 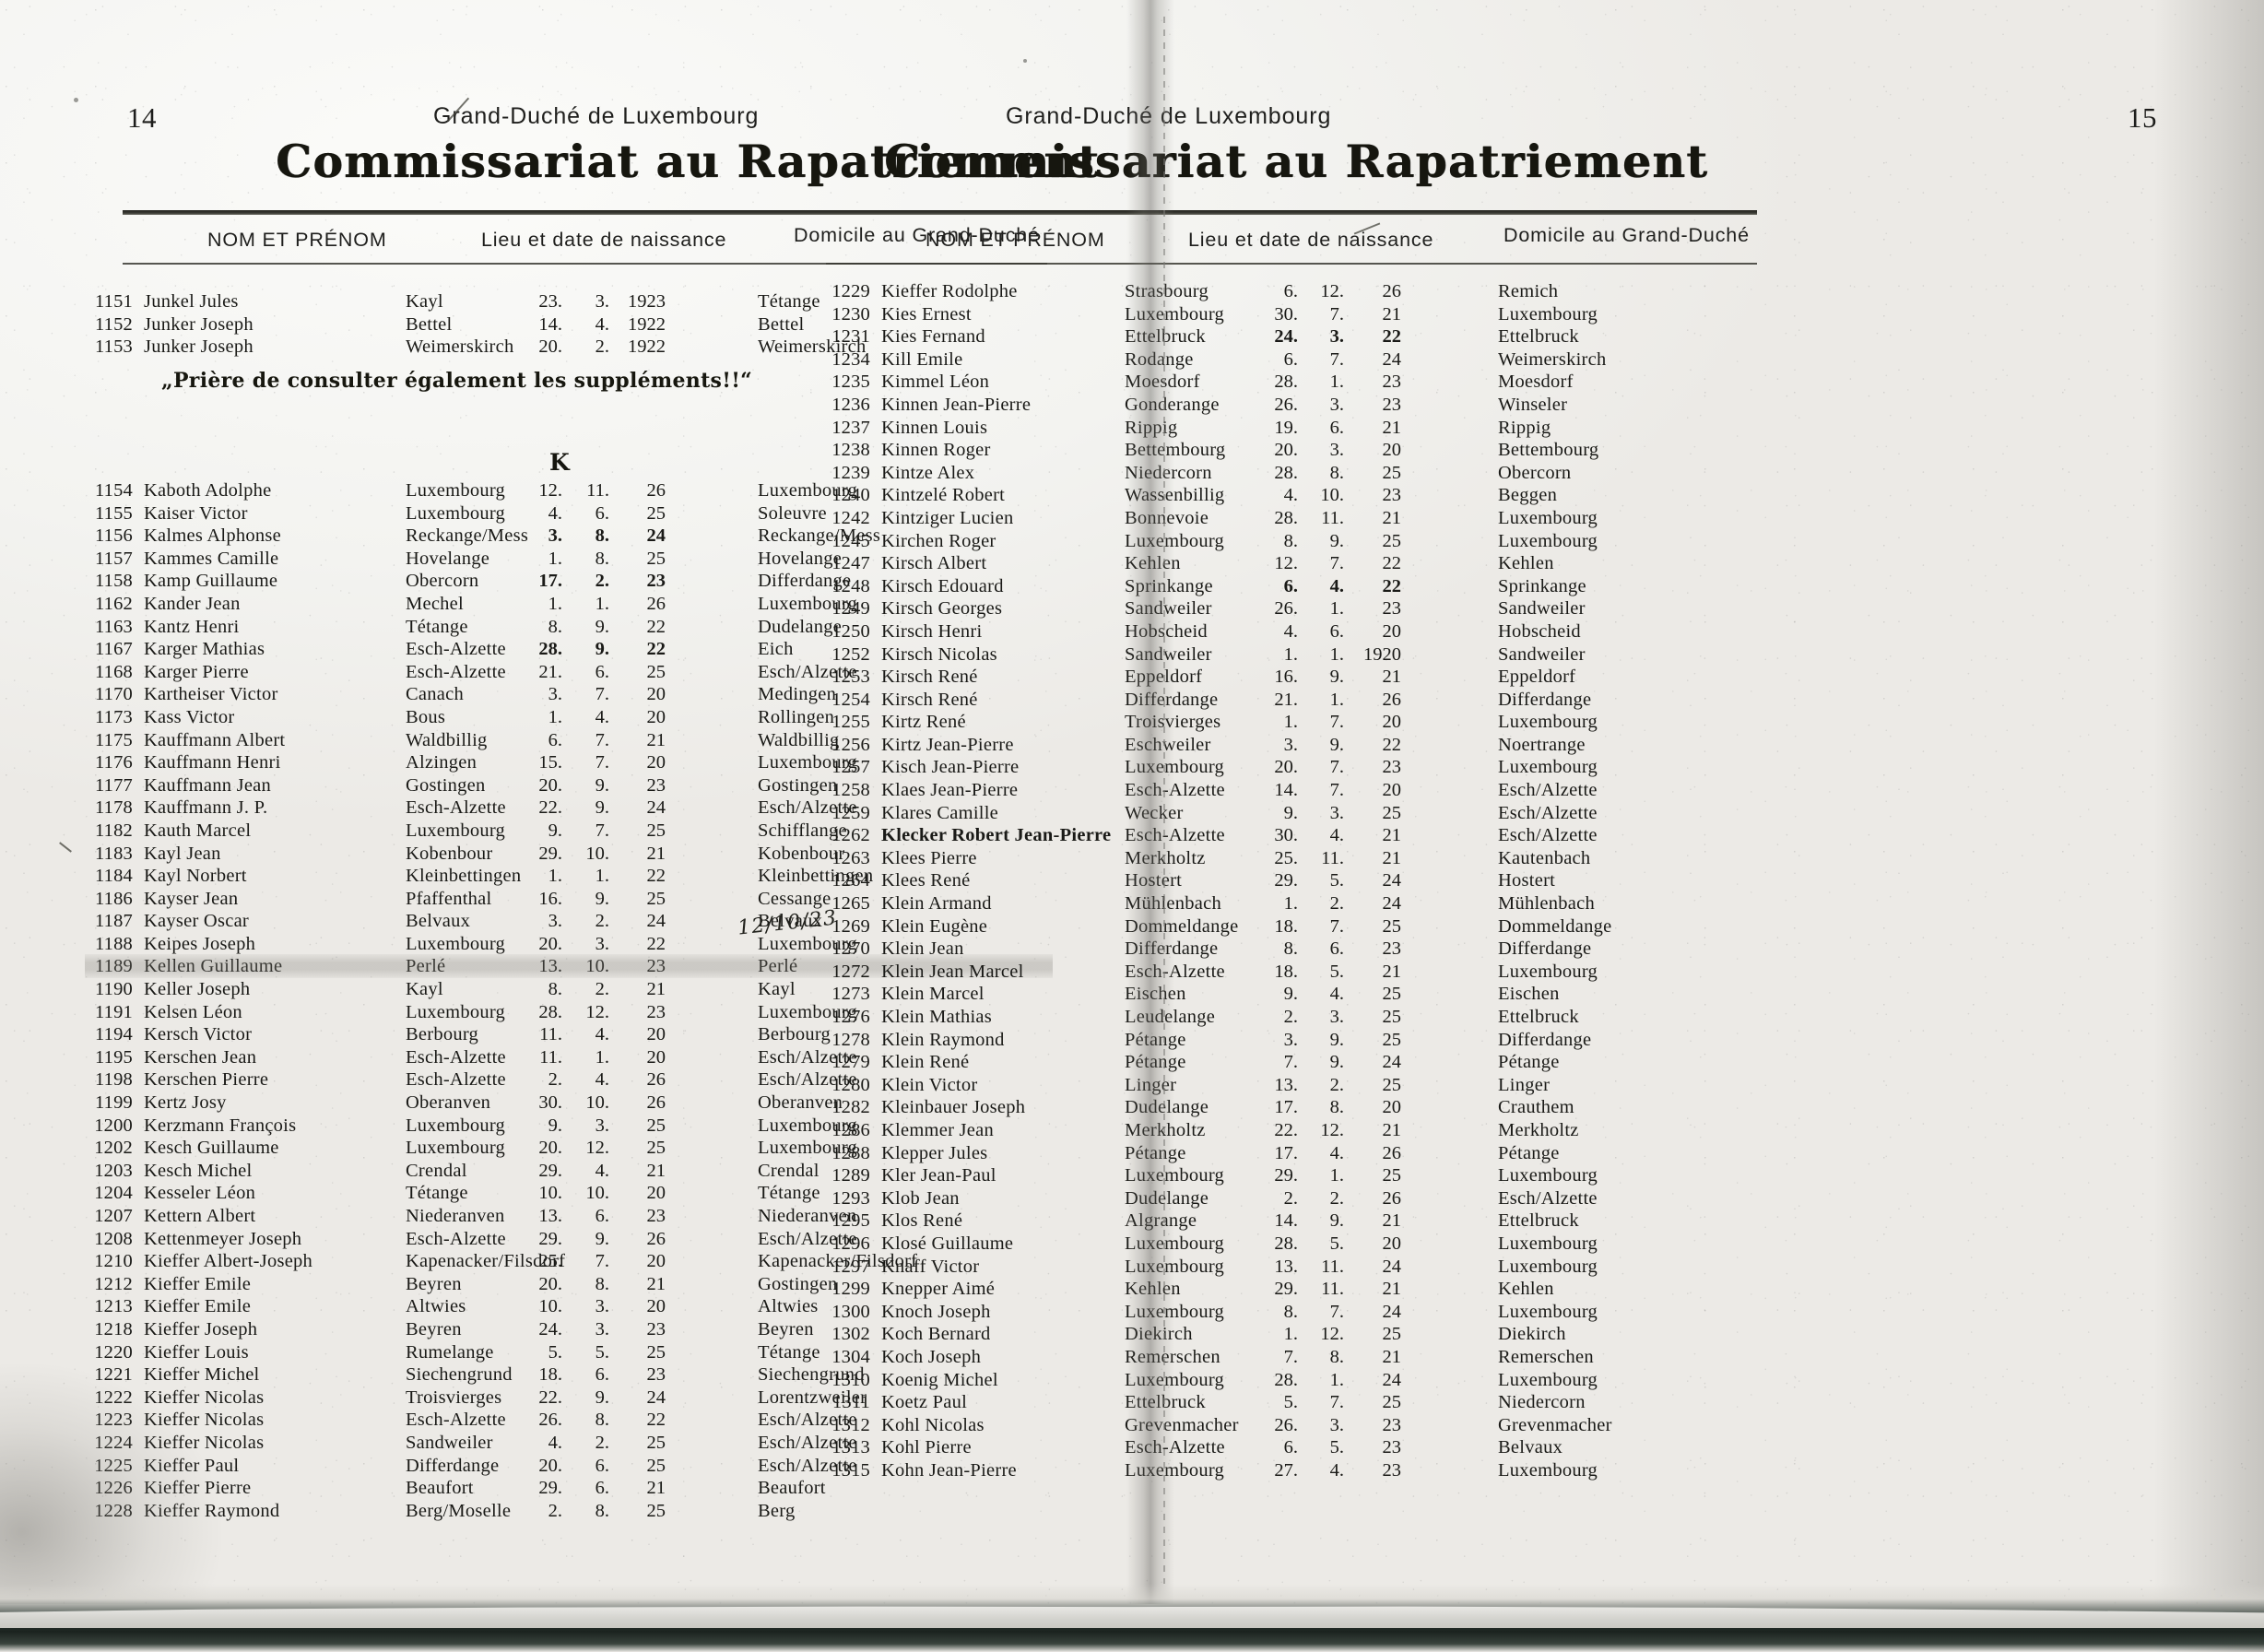 I want to click on table-row: 1204 Kesseler Léon Tétange 10. 10. 20 Tétange, so click(x=571, y=1194).